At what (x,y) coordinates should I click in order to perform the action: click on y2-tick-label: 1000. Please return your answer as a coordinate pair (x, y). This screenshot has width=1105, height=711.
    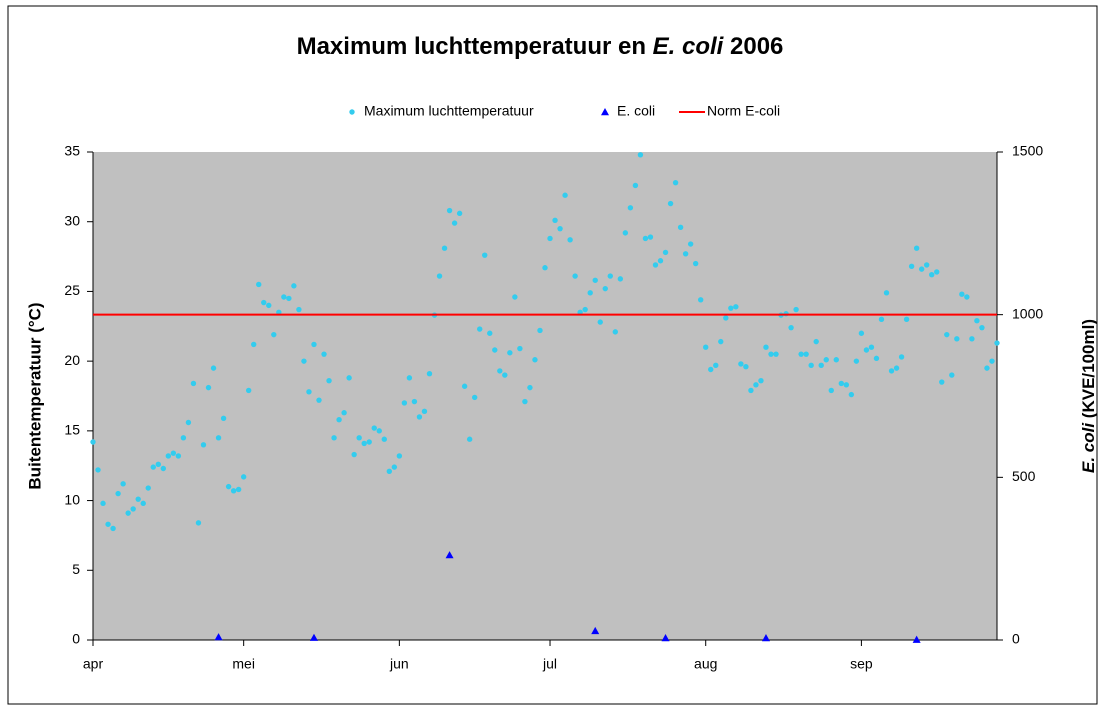
    Looking at the image, I should click on (1027, 313).